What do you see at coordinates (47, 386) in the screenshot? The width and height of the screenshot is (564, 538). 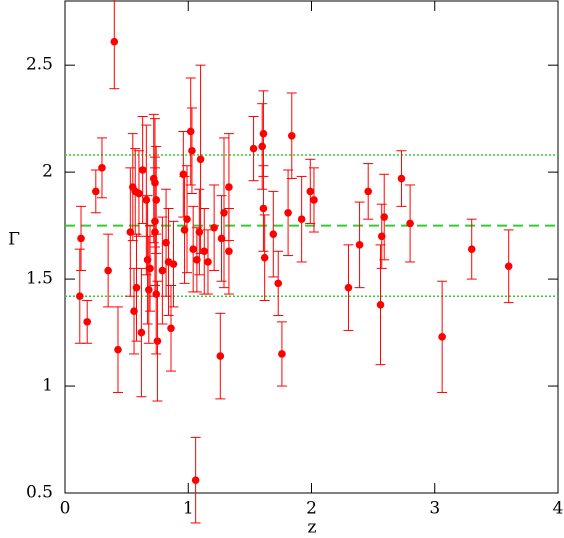 I see `y-tick-label: 1` at bounding box center [47, 386].